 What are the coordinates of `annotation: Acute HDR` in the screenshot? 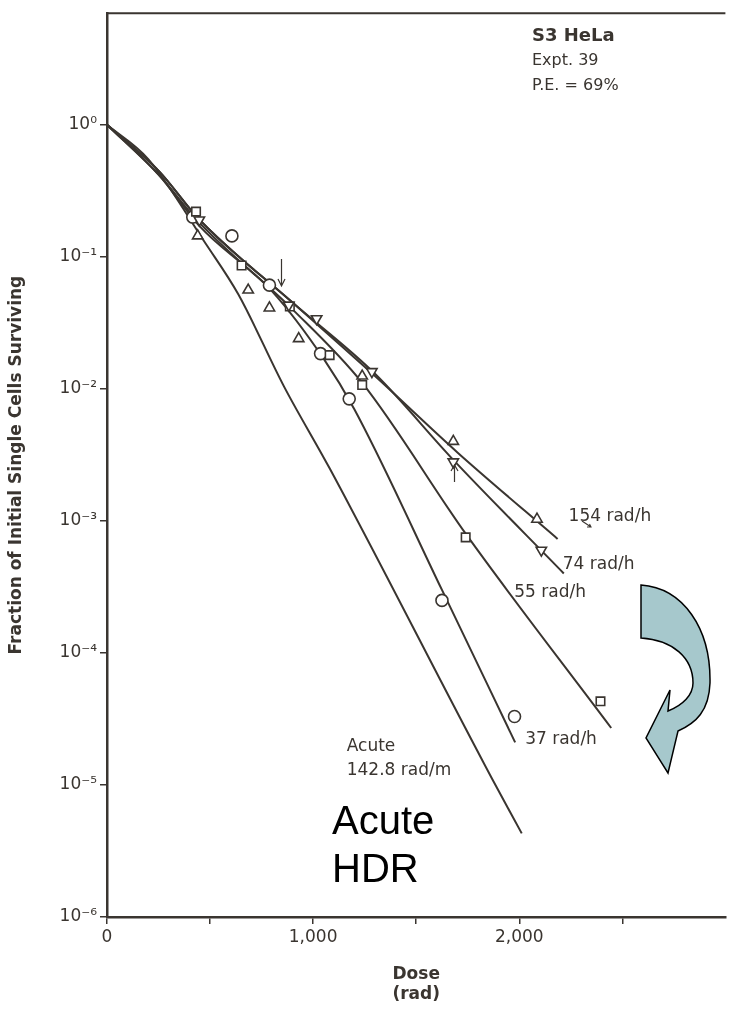 It's located at (383, 844).